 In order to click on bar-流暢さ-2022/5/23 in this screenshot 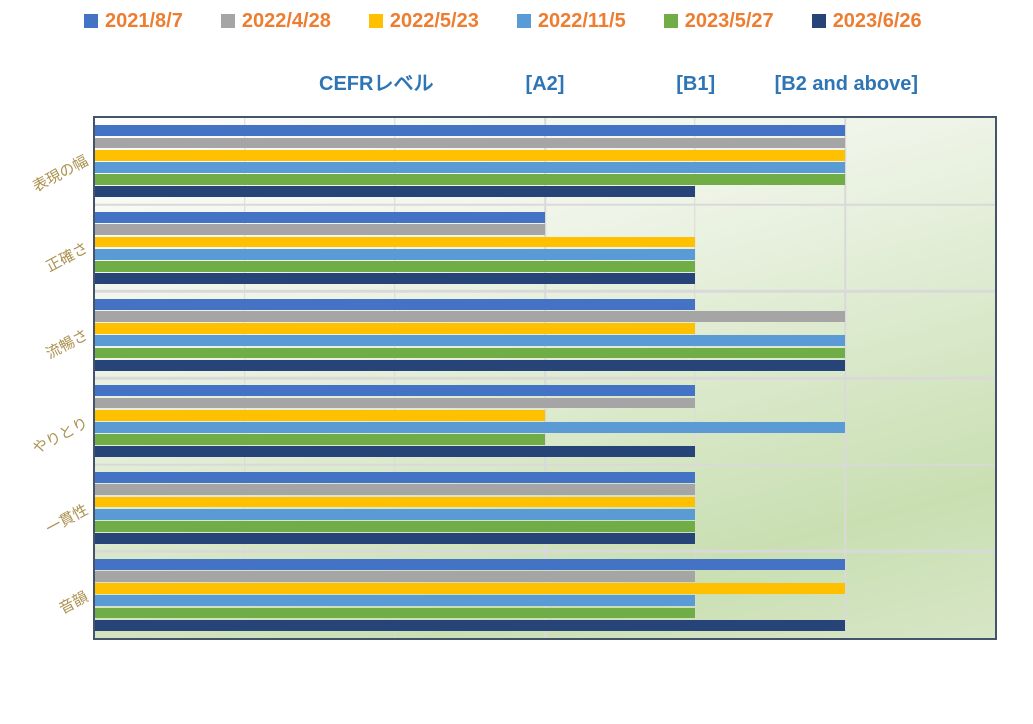, I will do `click(395, 328)`.